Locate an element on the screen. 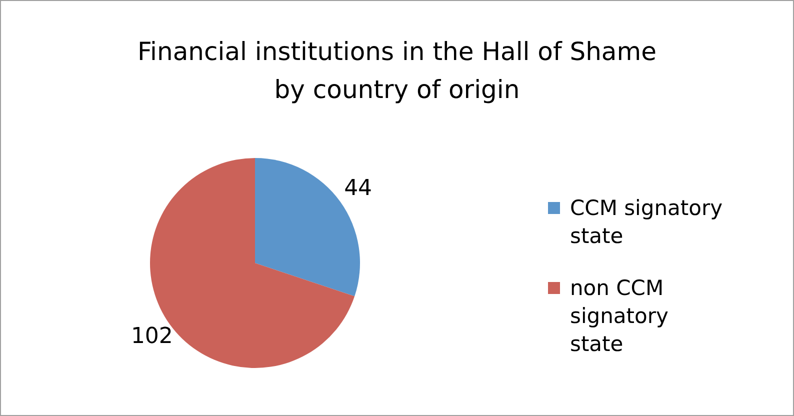 Image resolution: width=794 pixels, height=416 pixels. legend-label: CCM signatory state is located at coordinates (646, 222).